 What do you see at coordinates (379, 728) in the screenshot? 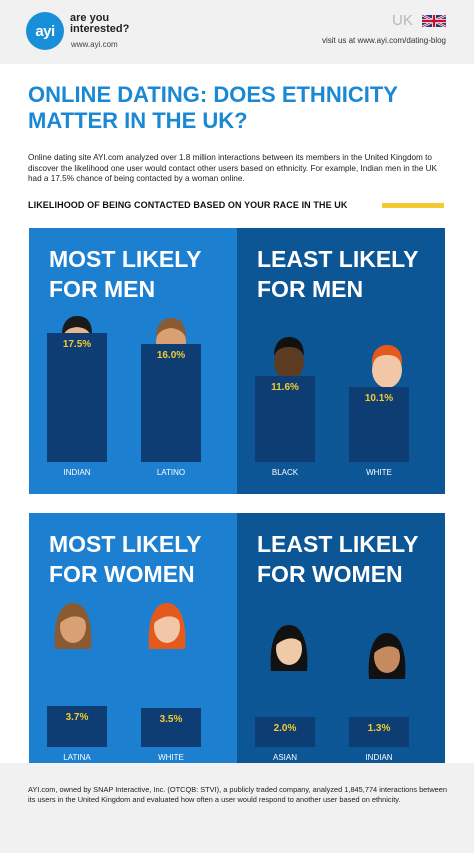
I see `value-label: 1.3%` at bounding box center [379, 728].